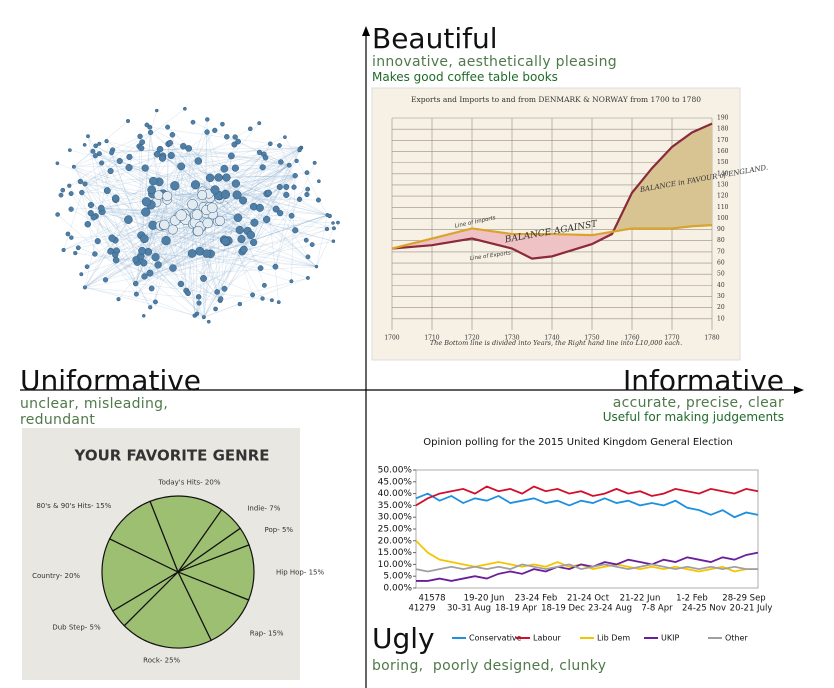 This screenshot has height=688, width=834. What do you see at coordinates (366, 31) in the screenshot?
I see `arrow-head` at bounding box center [366, 31].